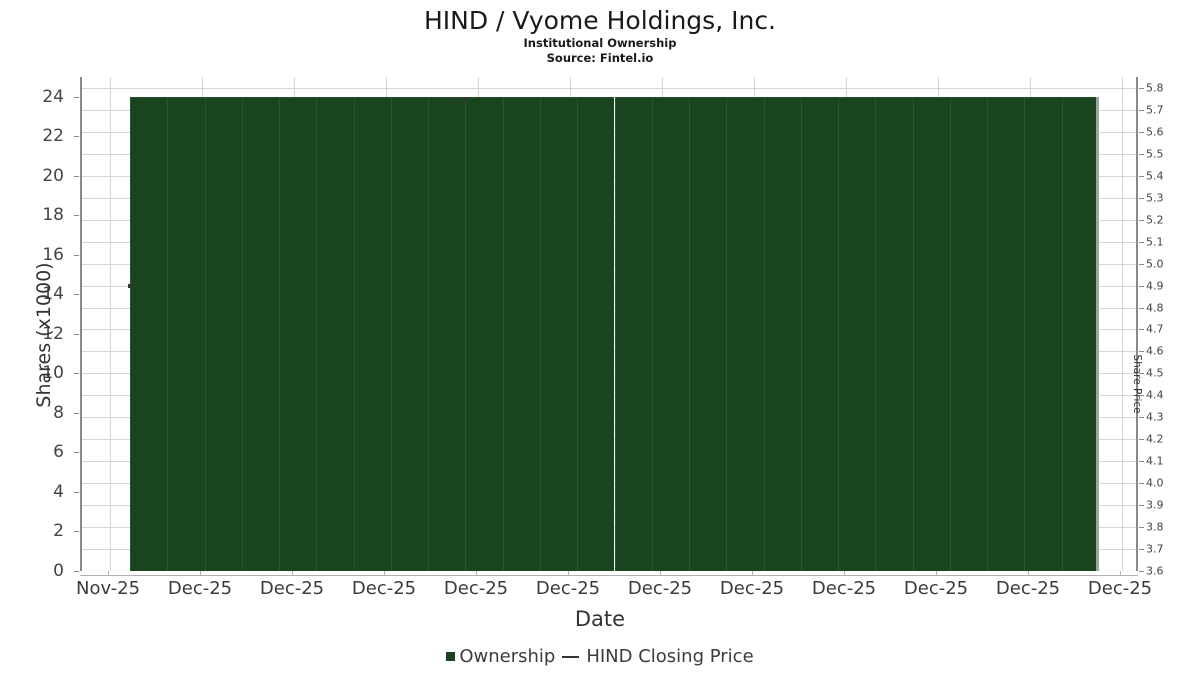  I want to click on y-axis-left-tick: 0, so click(58, 571).